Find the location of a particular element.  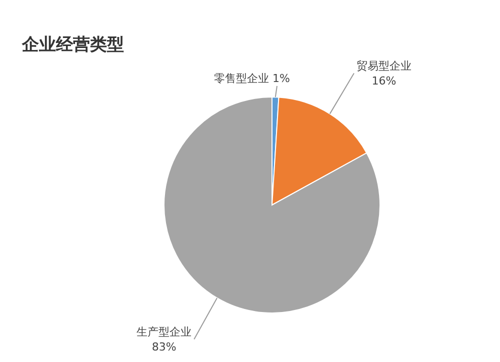

slice-label: 生产型企业 is located at coordinates (164, 331).